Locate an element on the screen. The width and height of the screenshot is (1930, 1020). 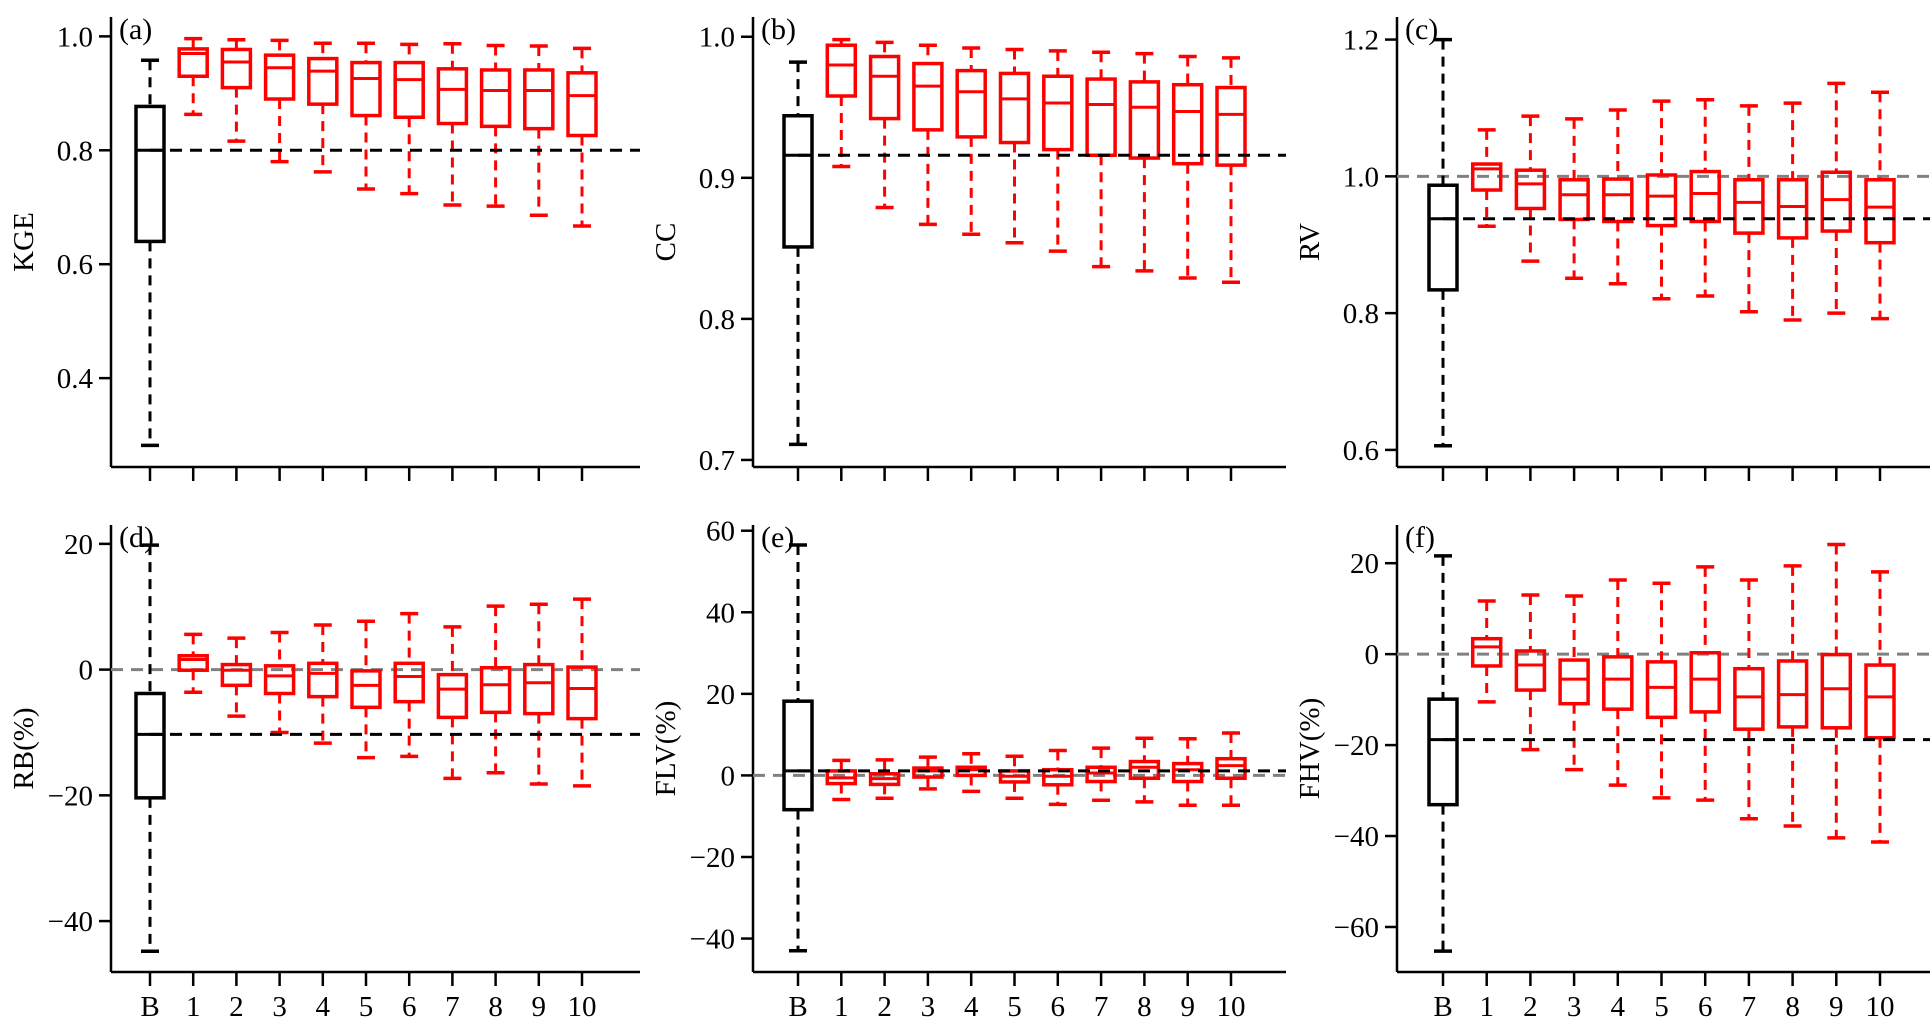
x-tick-label: 2 is located at coordinates (1530, 1005).